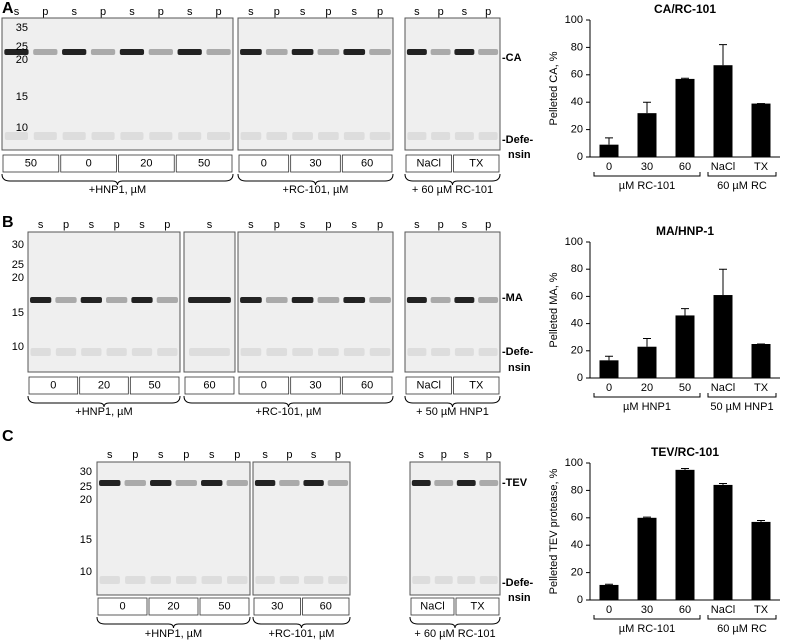 This screenshot has width=787, height=644. What do you see at coordinates (22, 97) in the screenshot?
I see `mw-marker: 15` at bounding box center [22, 97].